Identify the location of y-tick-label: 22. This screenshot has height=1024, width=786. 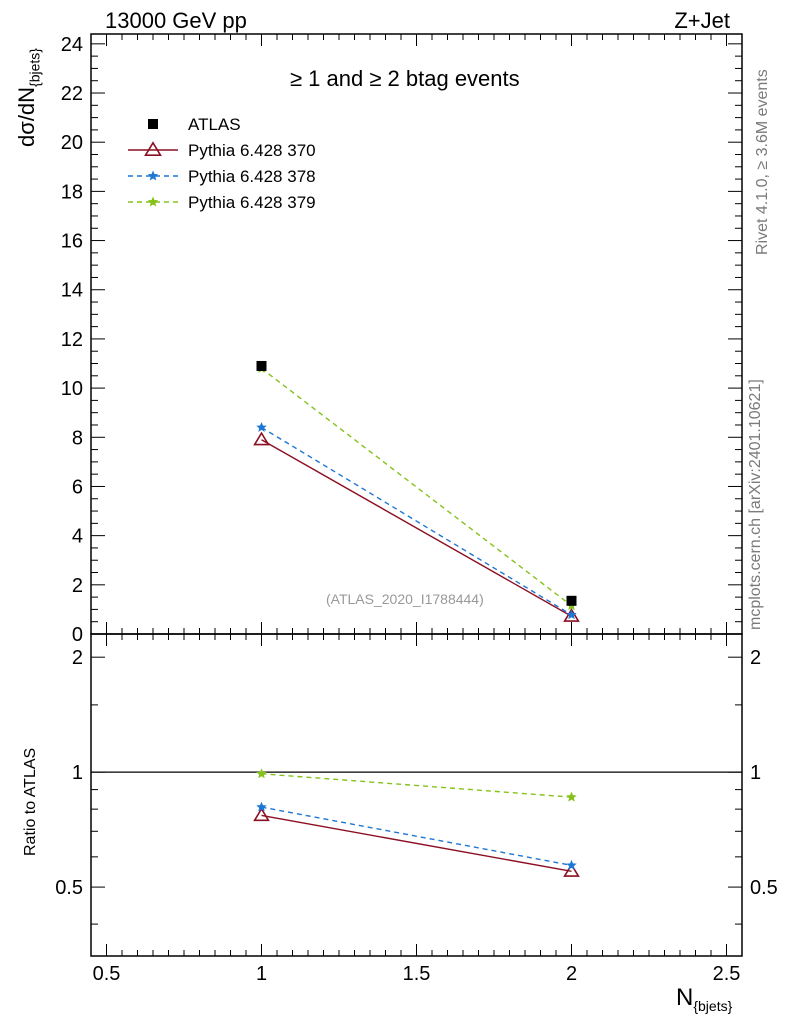
(72, 94).